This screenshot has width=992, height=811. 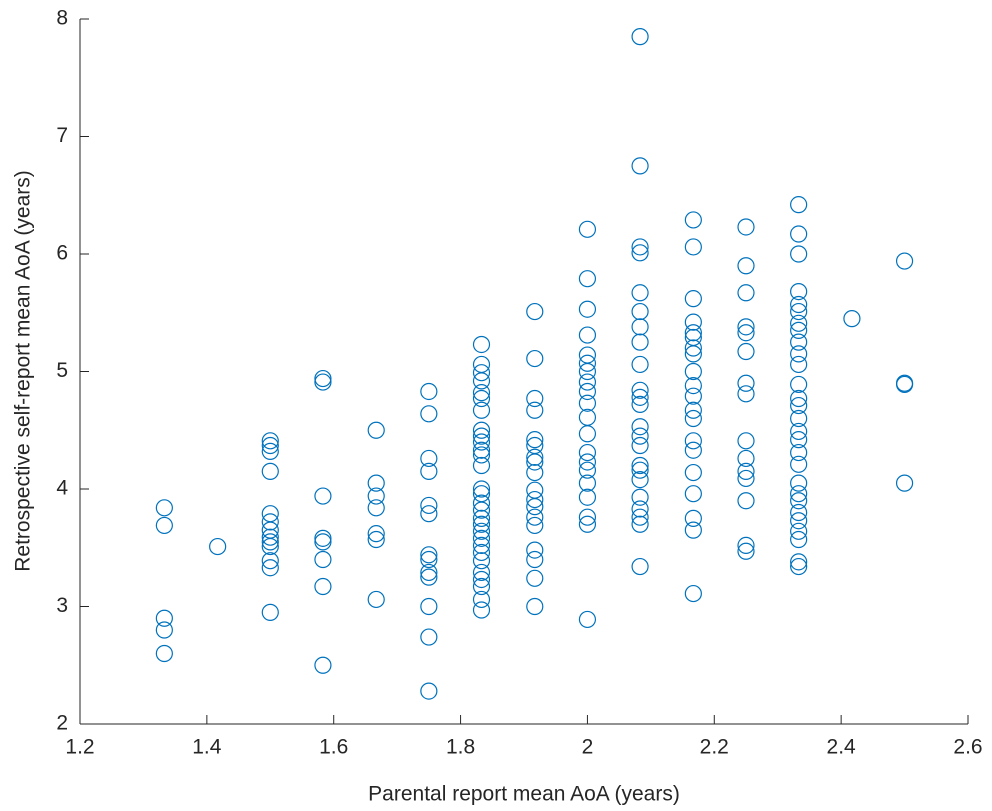 I want to click on y-tick-label: 2, so click(x=62, y=723).